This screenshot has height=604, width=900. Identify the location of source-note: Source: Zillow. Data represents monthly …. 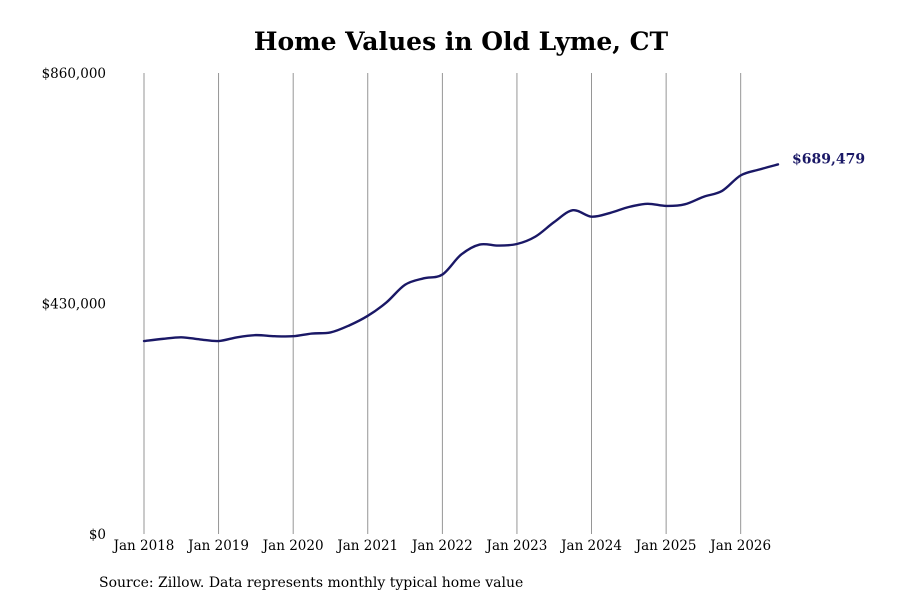
(311, 583).